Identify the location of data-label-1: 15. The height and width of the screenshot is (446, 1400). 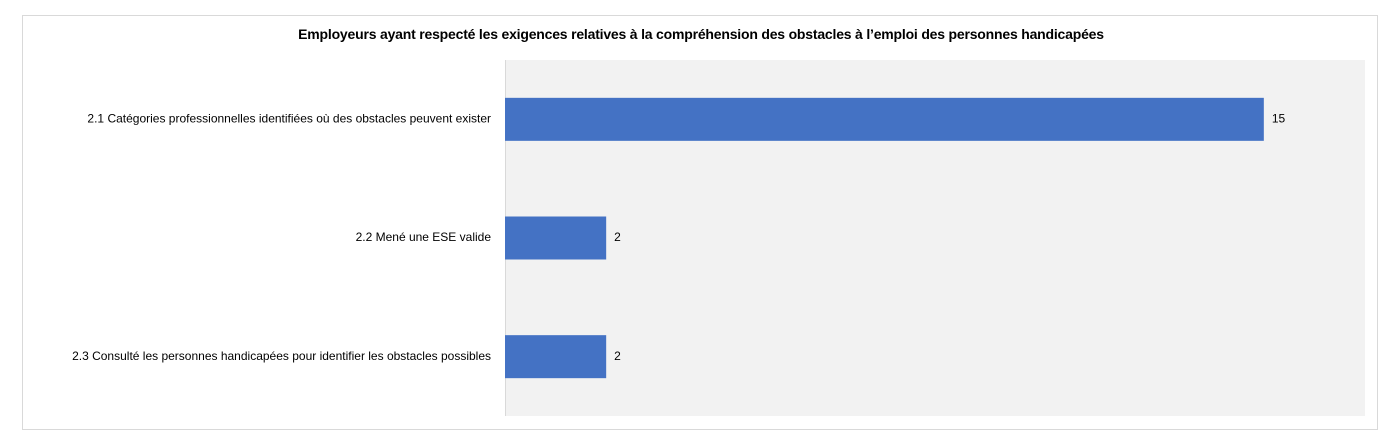
(1279, 119).